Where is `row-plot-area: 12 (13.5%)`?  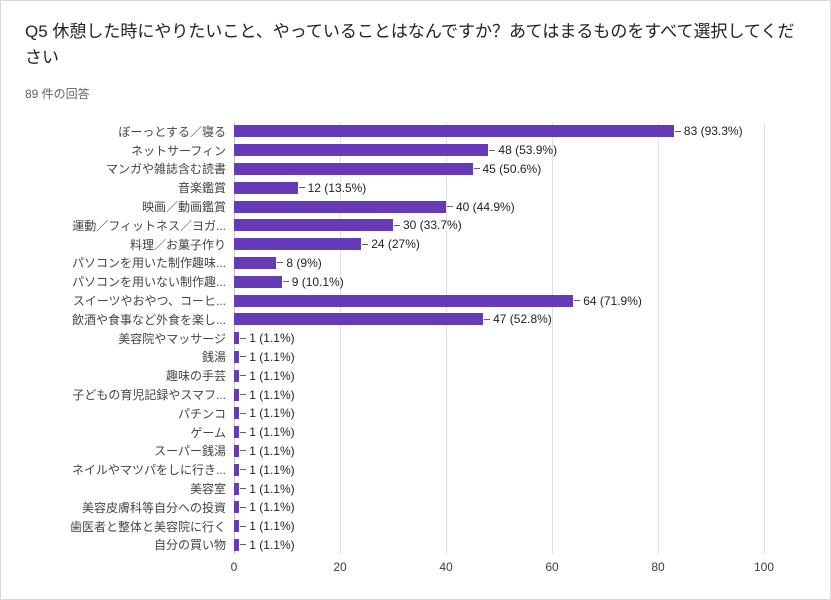 row-plot-area: 12 (13.5%) is located at coordinates (499, 187).